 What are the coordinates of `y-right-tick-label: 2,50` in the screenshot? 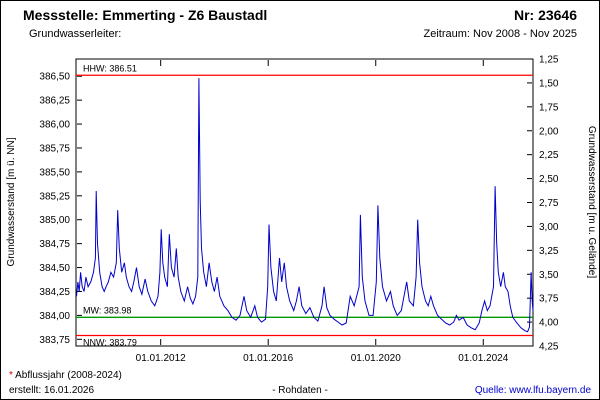 It's located at (549, 179).